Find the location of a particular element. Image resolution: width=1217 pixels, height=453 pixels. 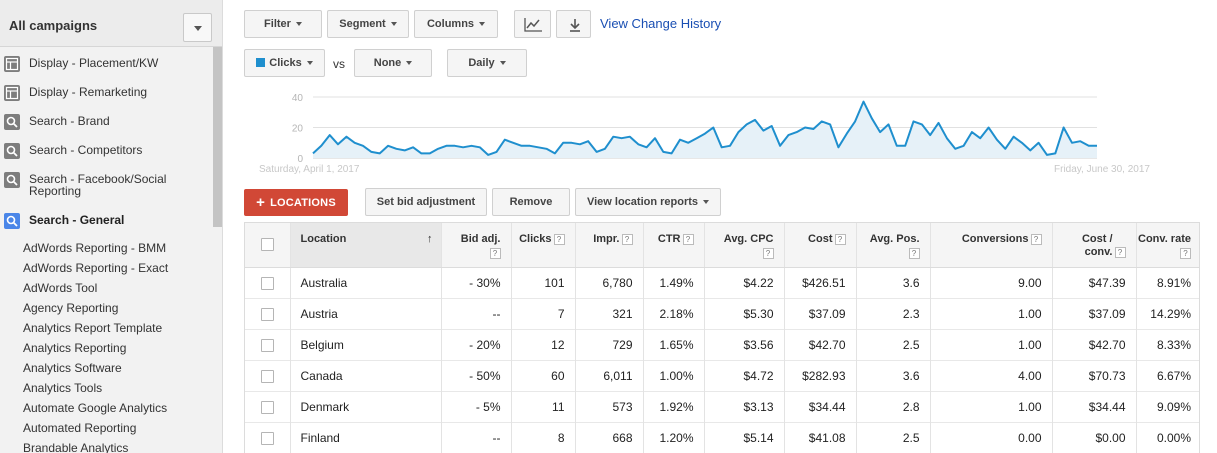

column-header-label: Avg. CPC is located at coordinates (748, 239).